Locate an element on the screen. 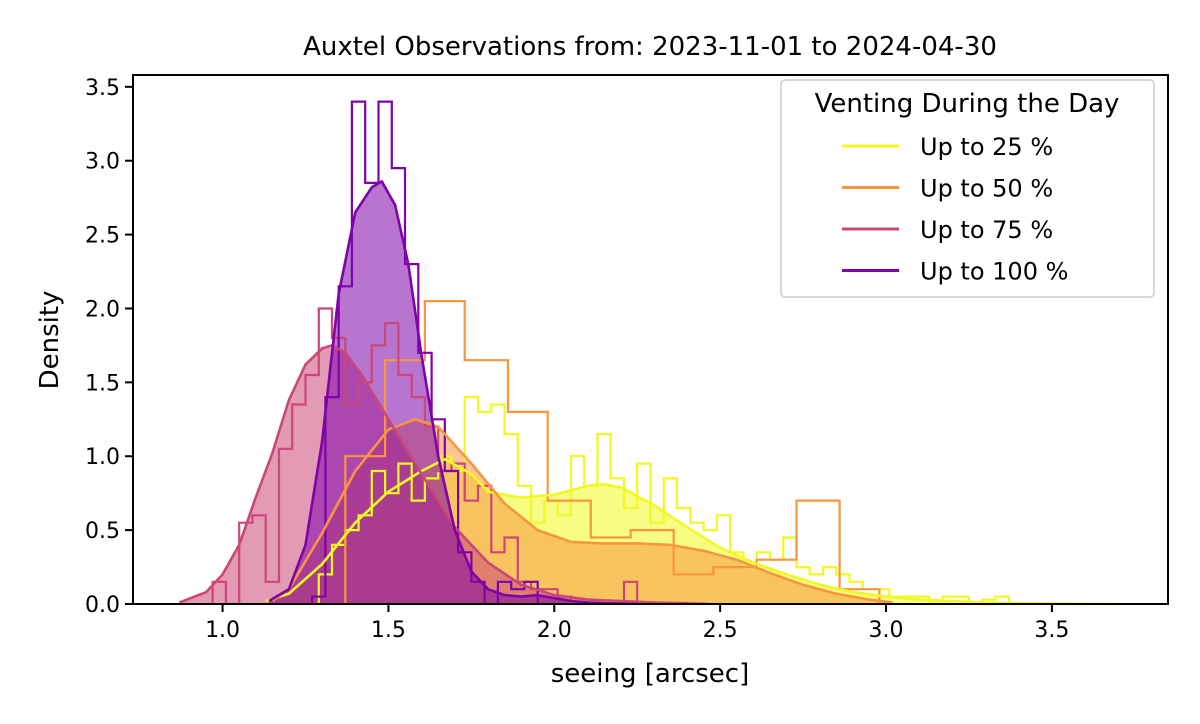 The height and width of the screenshot is (724, 1200). legend-box is located at coordinates (967, 188).